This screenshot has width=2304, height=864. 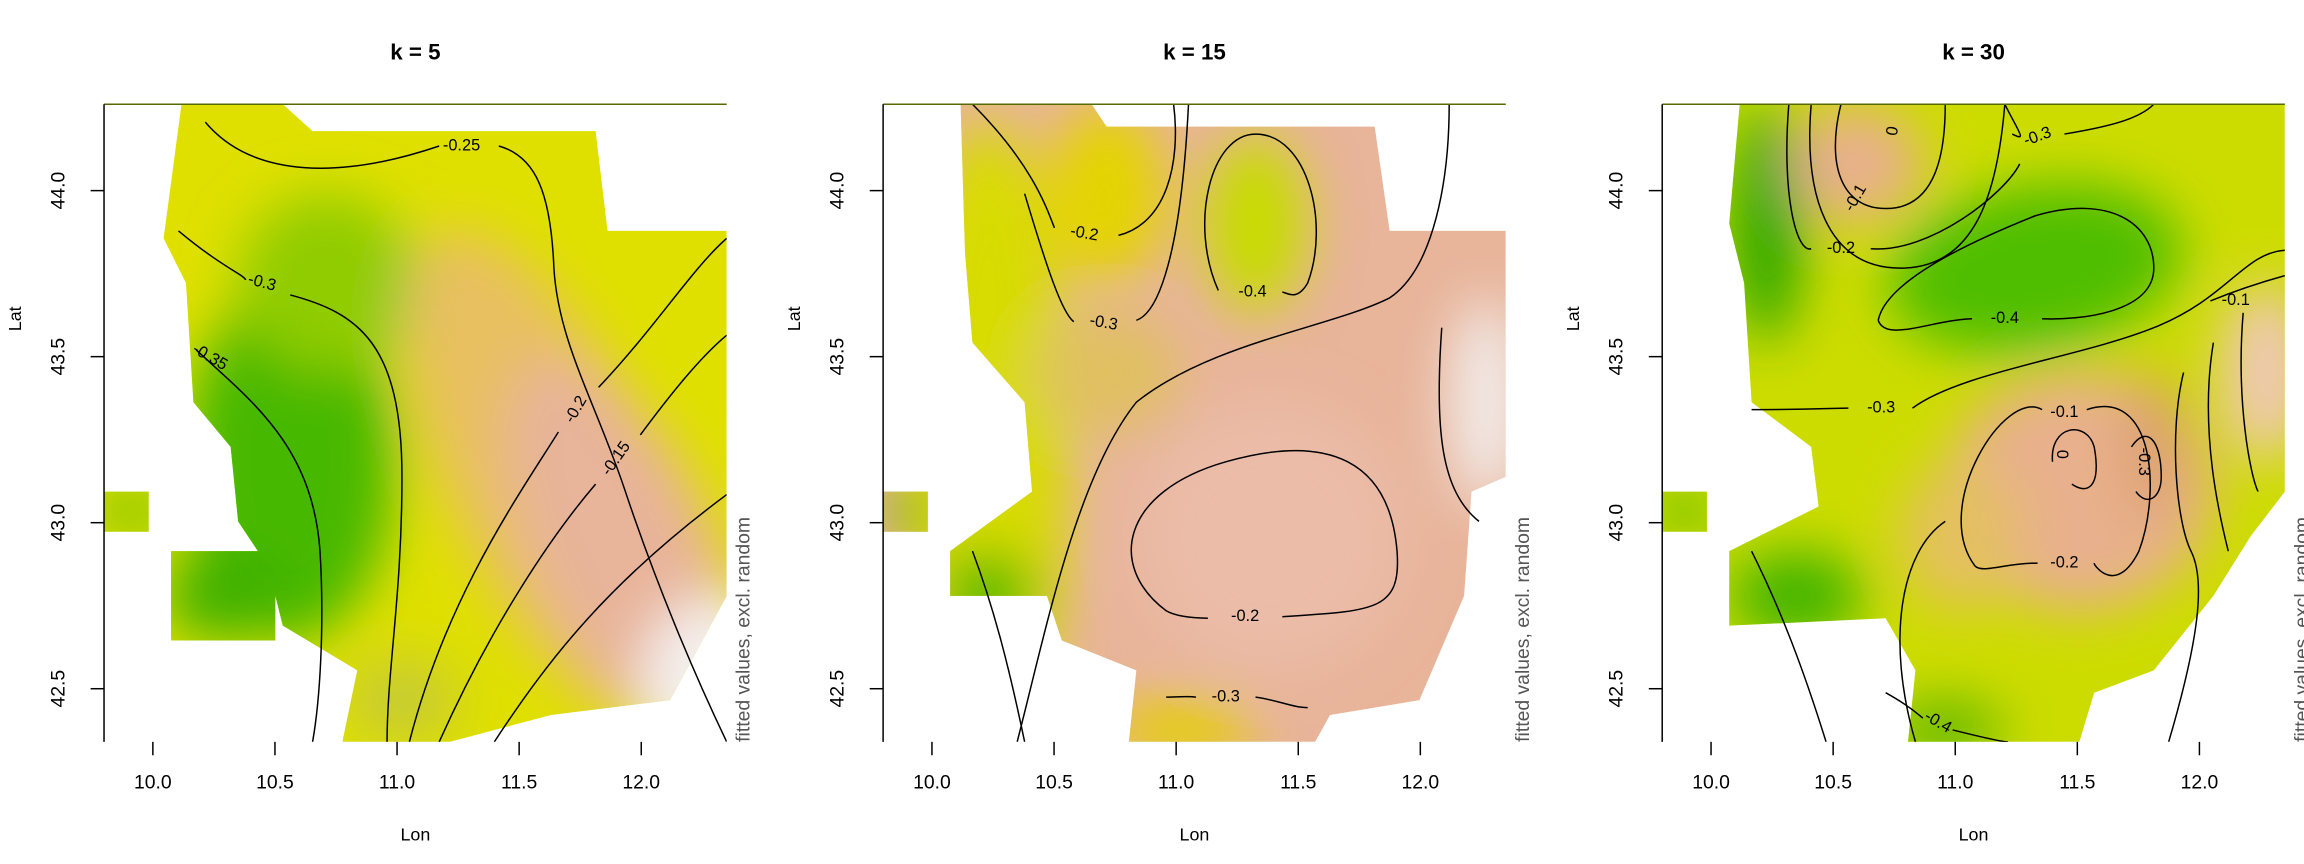 What do you see at coordinates (2005, 318) in the screenshot?
I see `contour-label: -0.4` at bounding box center [2005, 318].